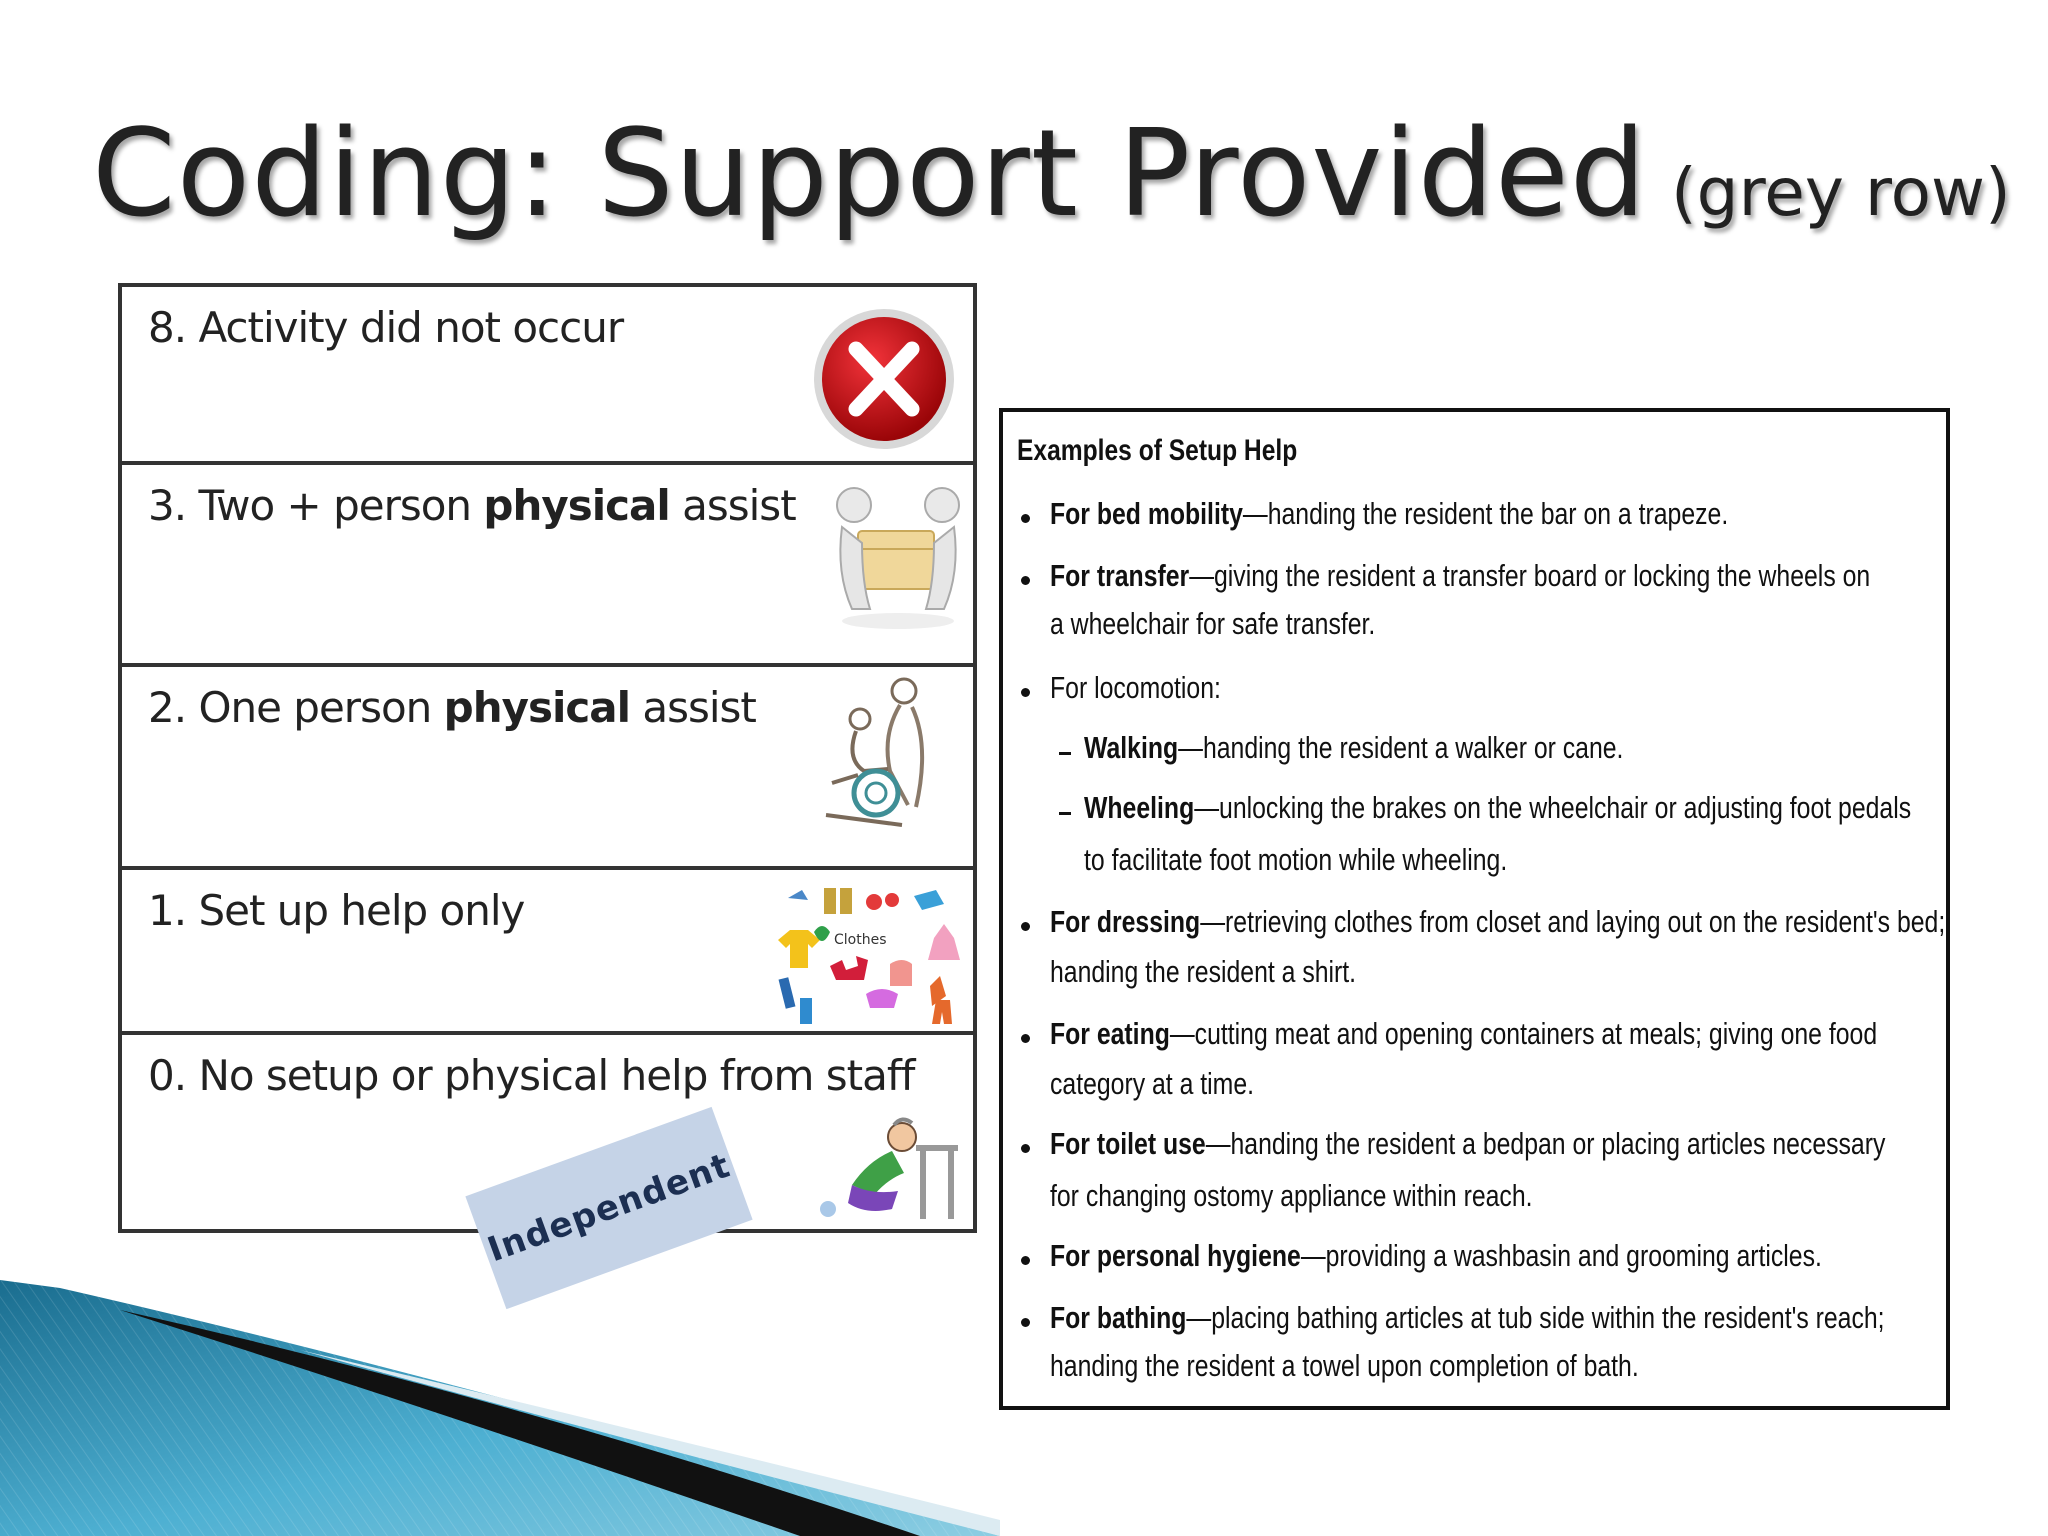  Describe the element at coordinates (1152, 1083) in the screenshot. I see `setup-item-eating-cont: category at a time.` at that location.